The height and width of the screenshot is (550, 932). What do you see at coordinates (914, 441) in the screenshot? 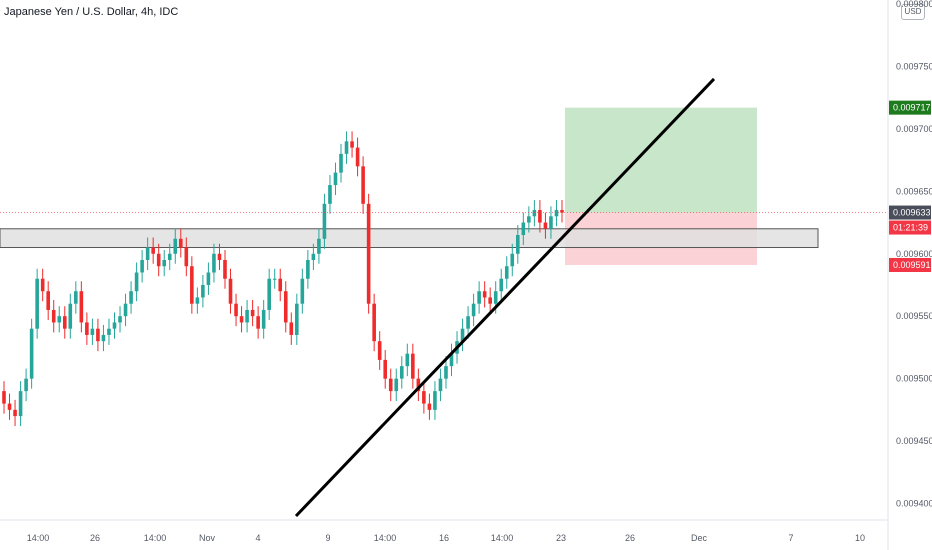
I see `price-tick-label: 0.009450` at bounding box center [914, 441].